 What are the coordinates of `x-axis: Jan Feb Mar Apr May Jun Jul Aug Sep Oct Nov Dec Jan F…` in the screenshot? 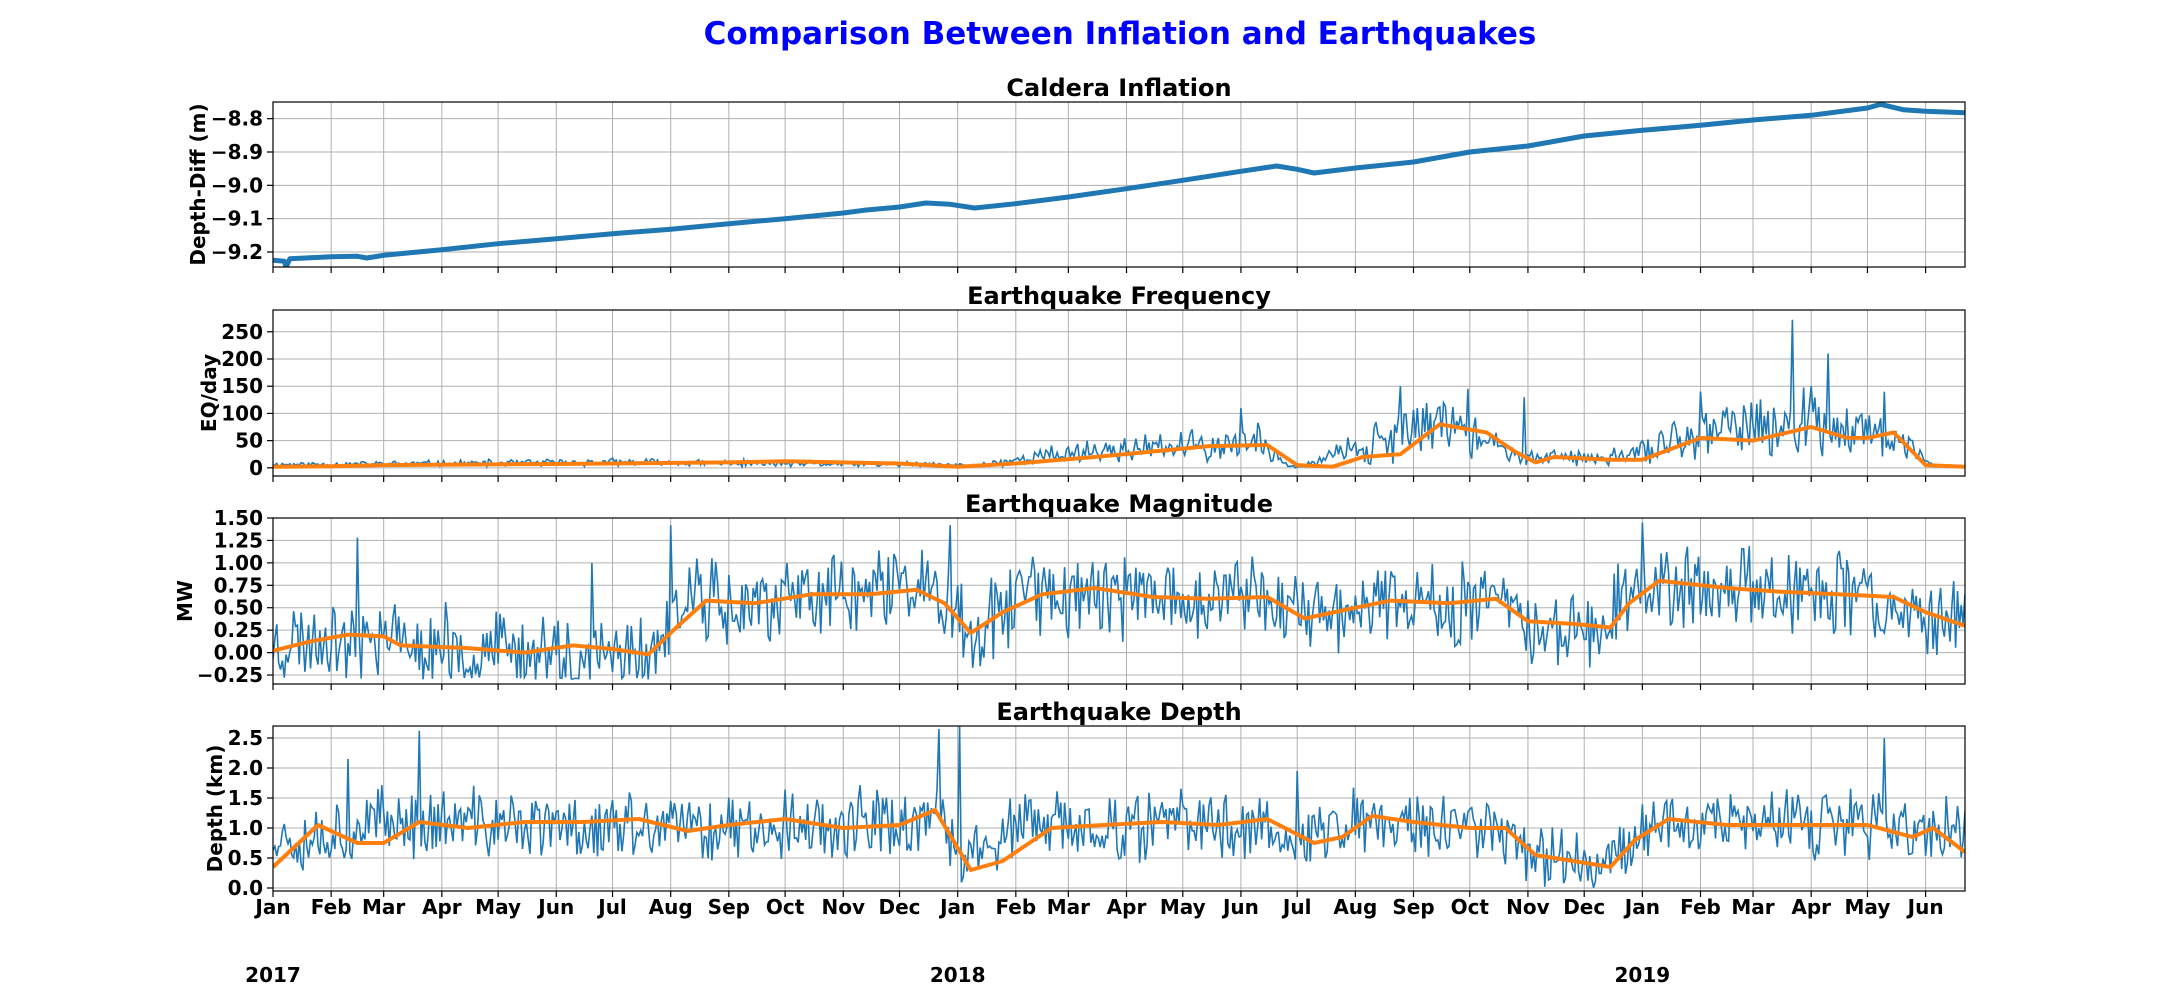 It's located at (1094, 941).